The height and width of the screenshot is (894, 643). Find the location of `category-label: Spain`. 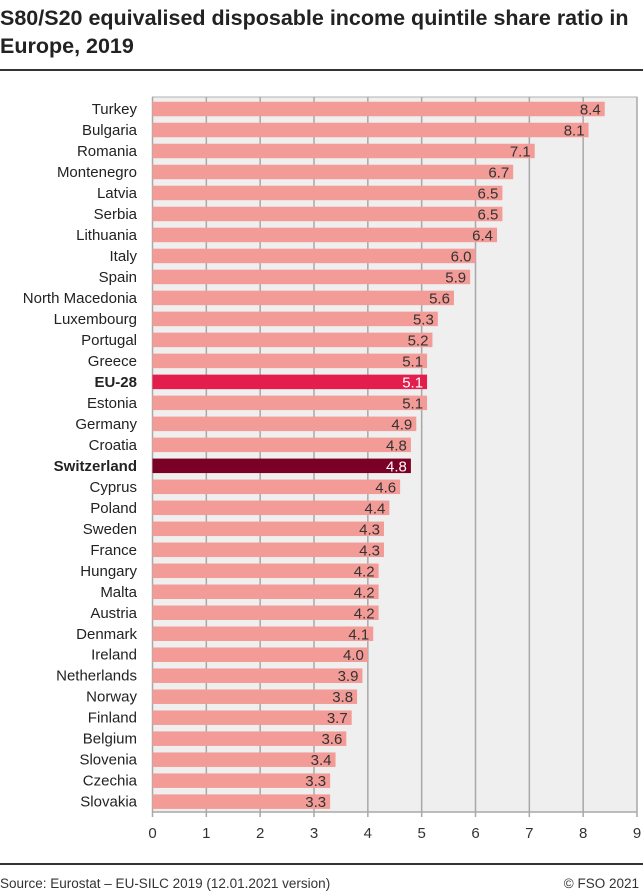

category-label: Spain is located at coordinates (118, 277).